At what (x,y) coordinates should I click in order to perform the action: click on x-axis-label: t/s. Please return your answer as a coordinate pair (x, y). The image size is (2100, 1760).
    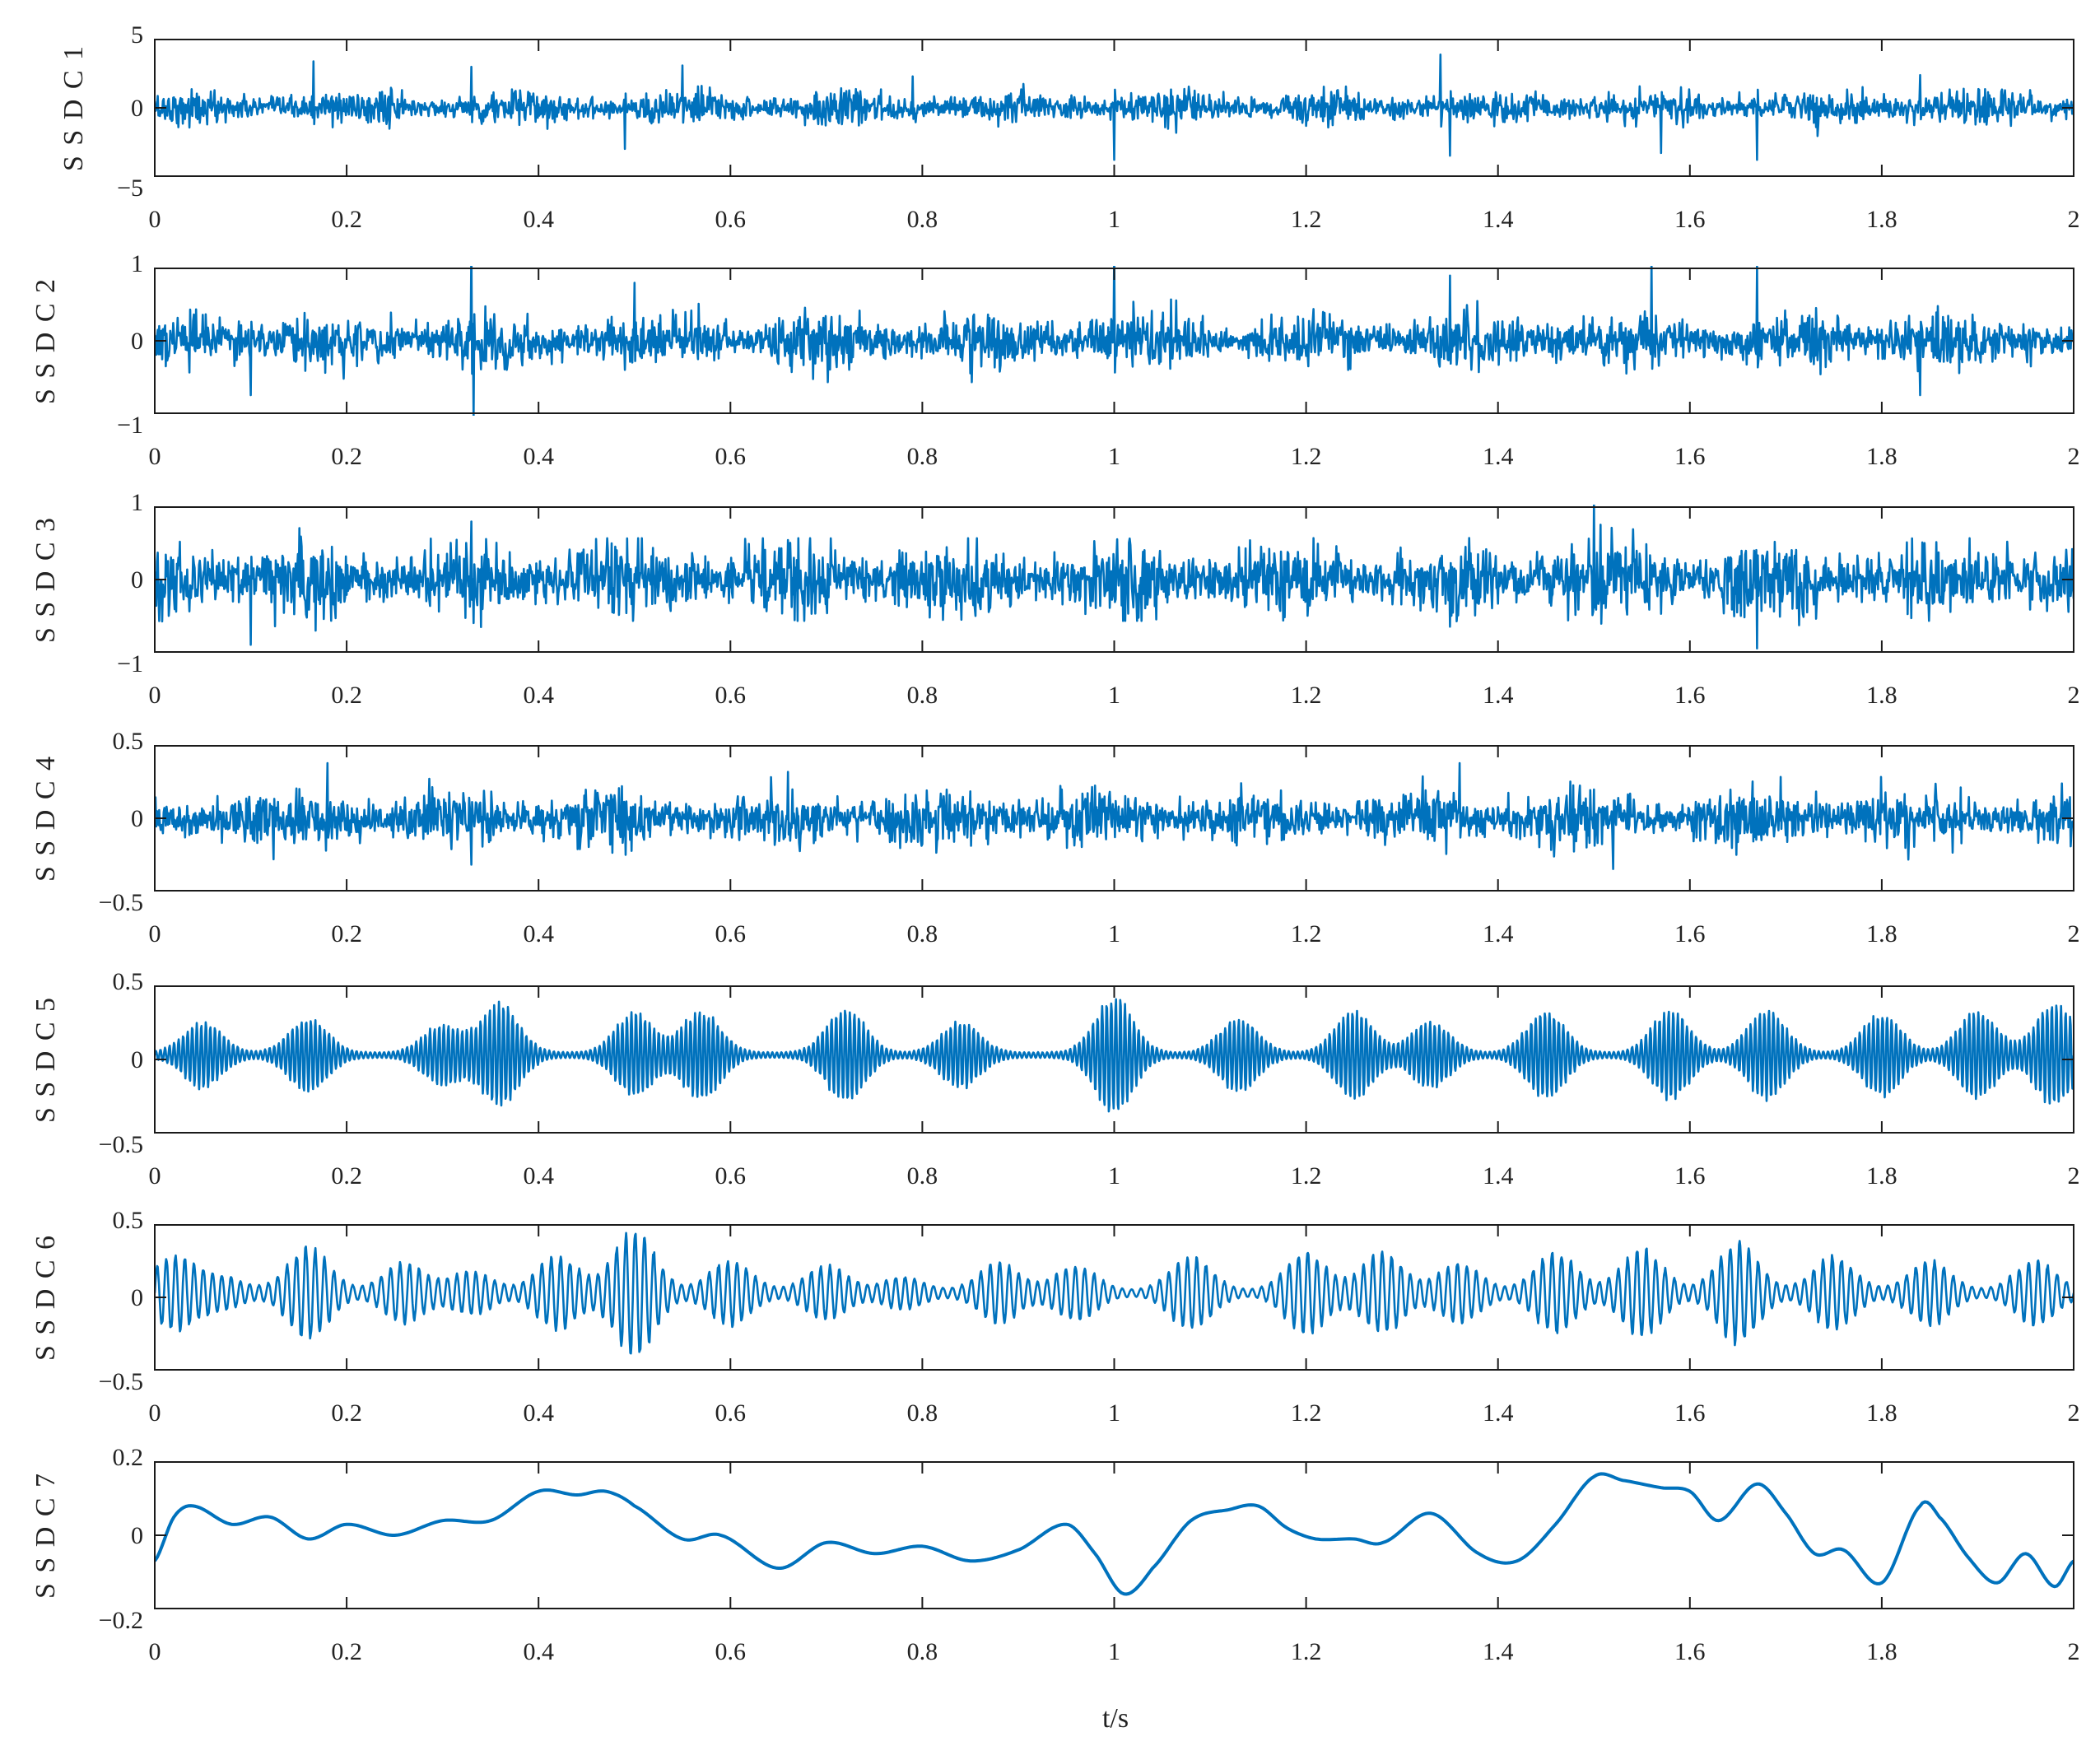
    Looking at the image, I should click on (1115, 1718).